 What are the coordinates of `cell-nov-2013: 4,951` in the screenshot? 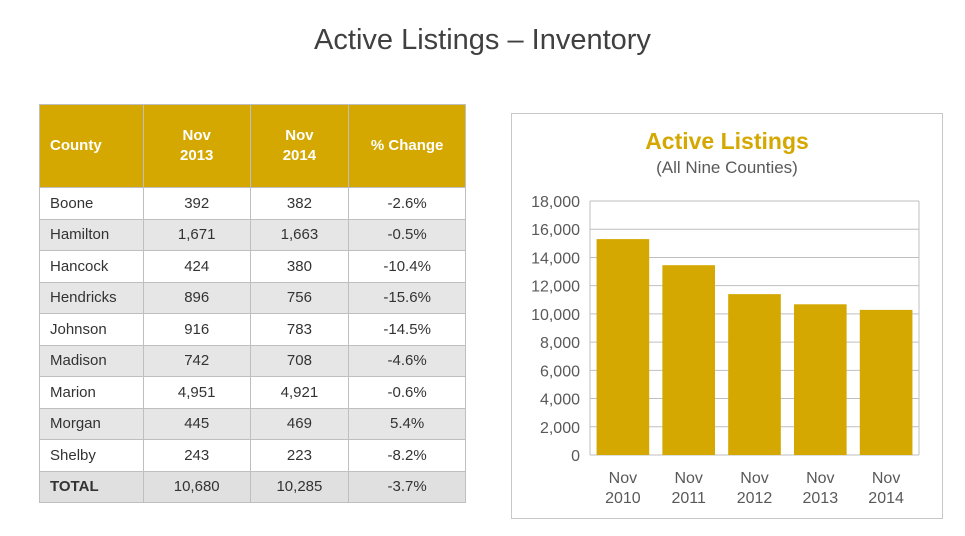 It's located at (196, 392).